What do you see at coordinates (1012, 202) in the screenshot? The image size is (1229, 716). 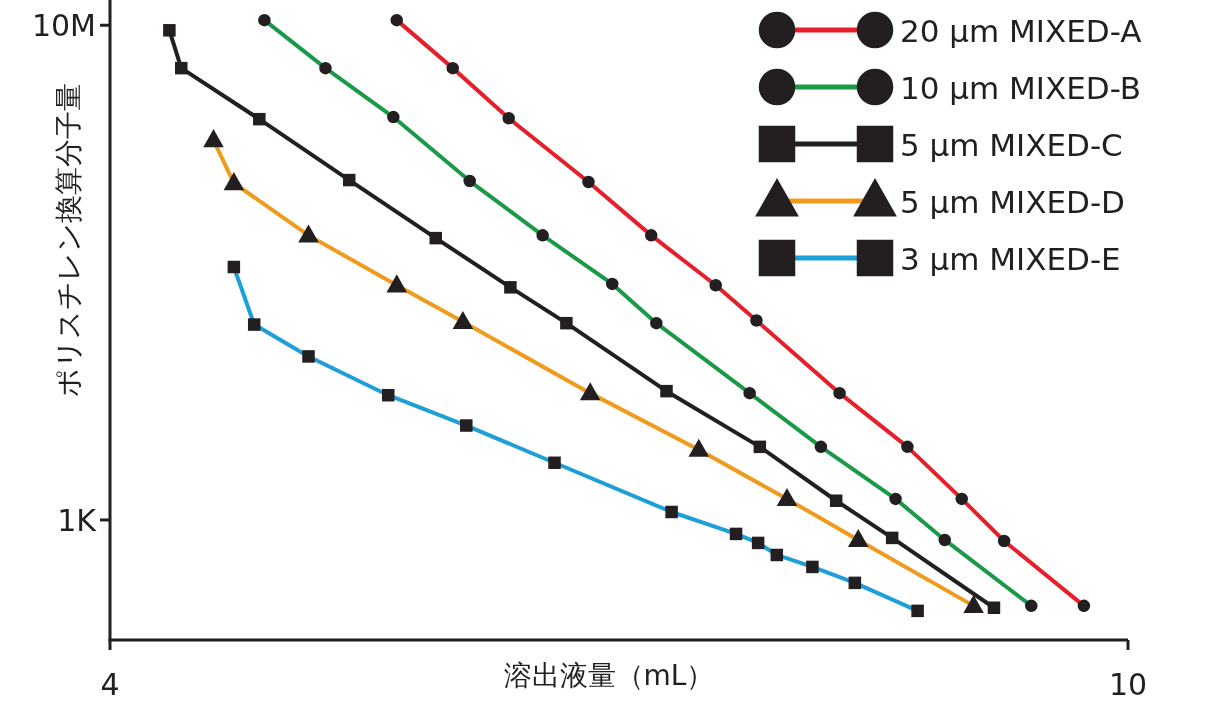 I see `legend-label: 5 μm MIXED-D` at bounding box center [1012, 202].